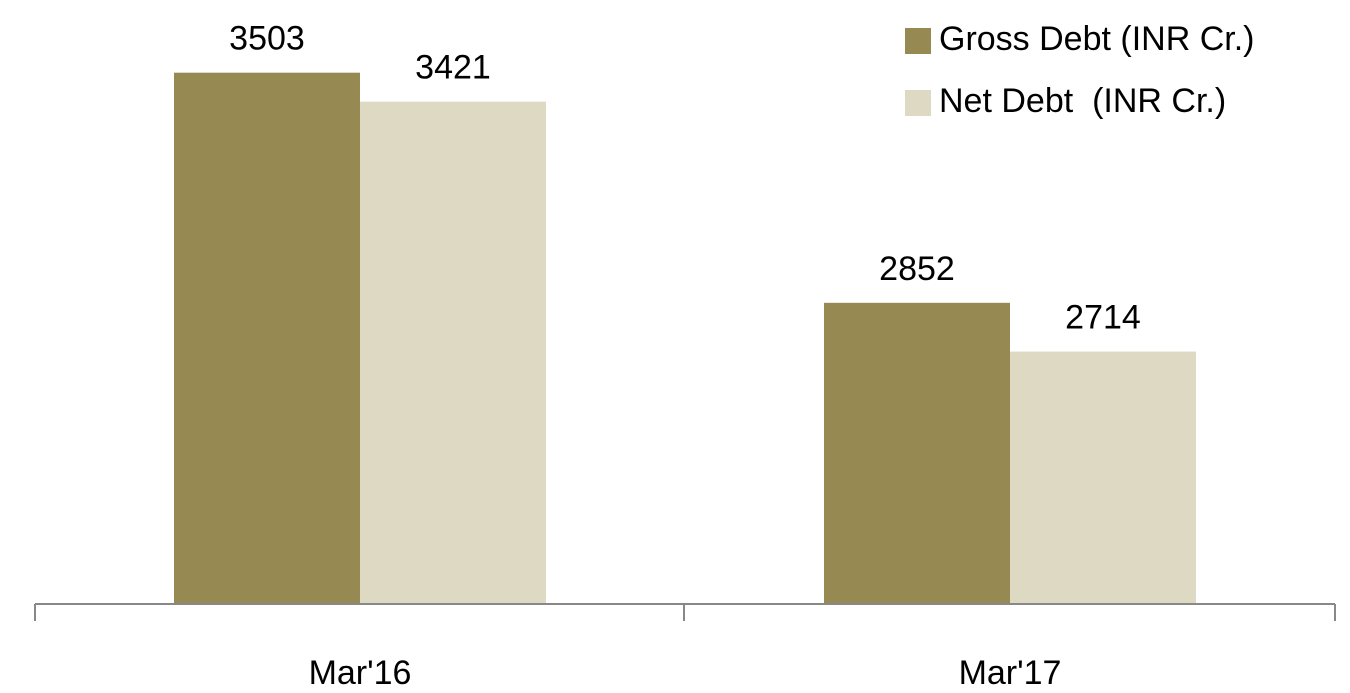 Image resolution: width=1350 pixels, height=693 pixels. What do you see at coordinates (917, 269) in the screenshot?
I see `data-label: 2852` at bounding box center [917, 269].